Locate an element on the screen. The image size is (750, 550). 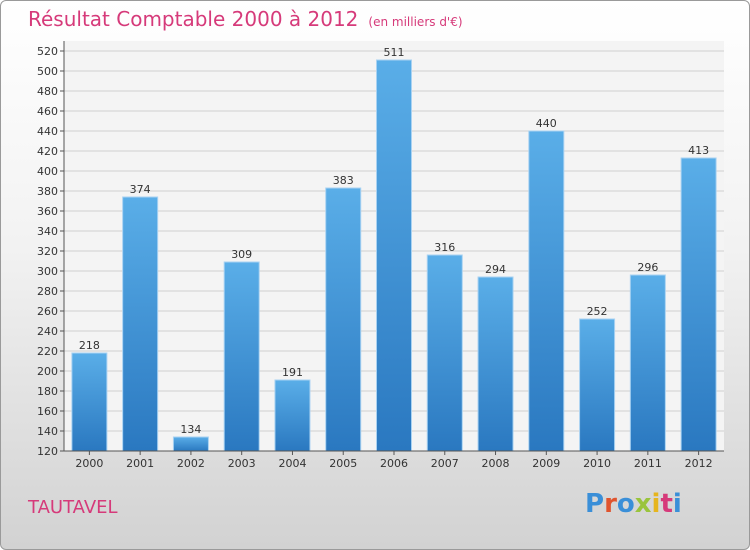
y-tick-label: 160 is located at coordinates (47, 411).